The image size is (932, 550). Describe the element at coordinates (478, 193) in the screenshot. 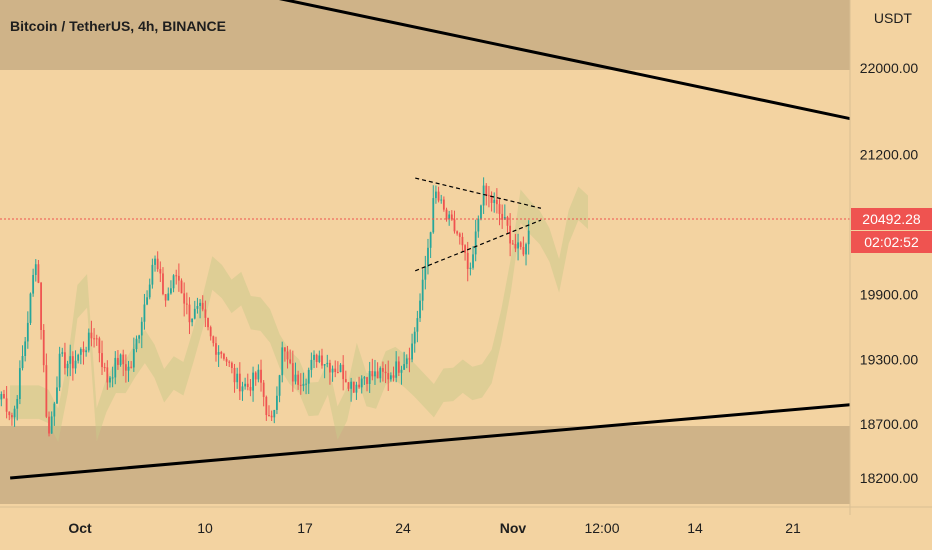

I see `triangle-trendline` at that location.